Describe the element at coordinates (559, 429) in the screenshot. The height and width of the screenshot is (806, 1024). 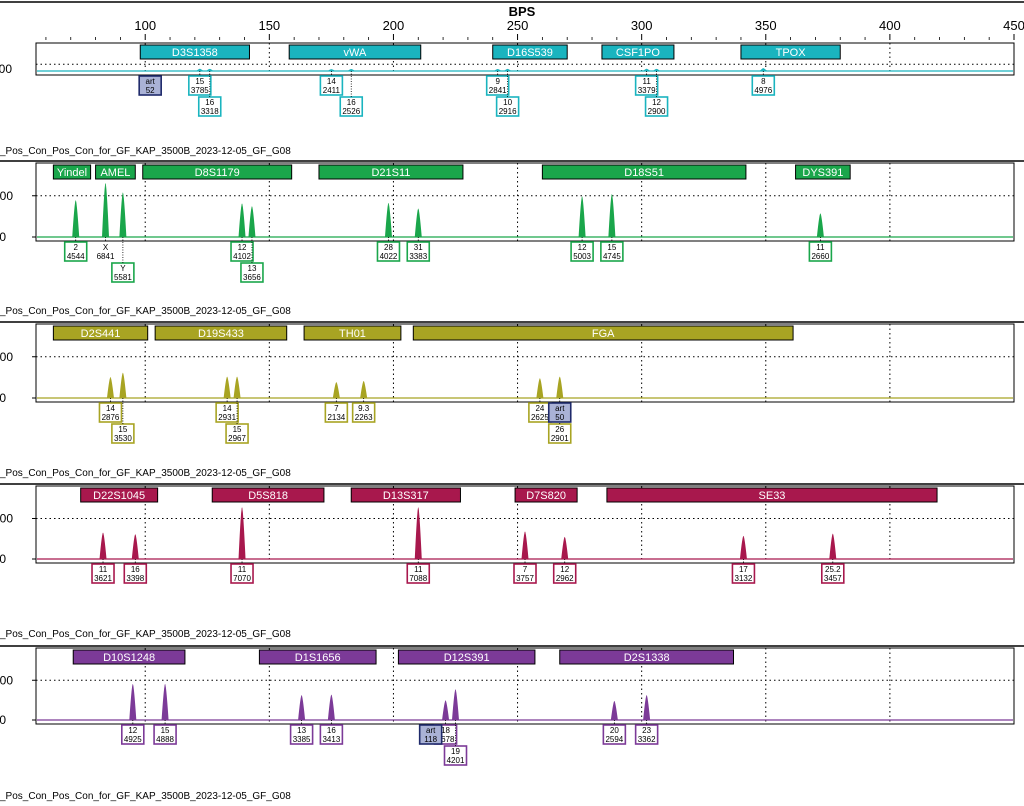
I see `peak-allele-label: 26` at that location.